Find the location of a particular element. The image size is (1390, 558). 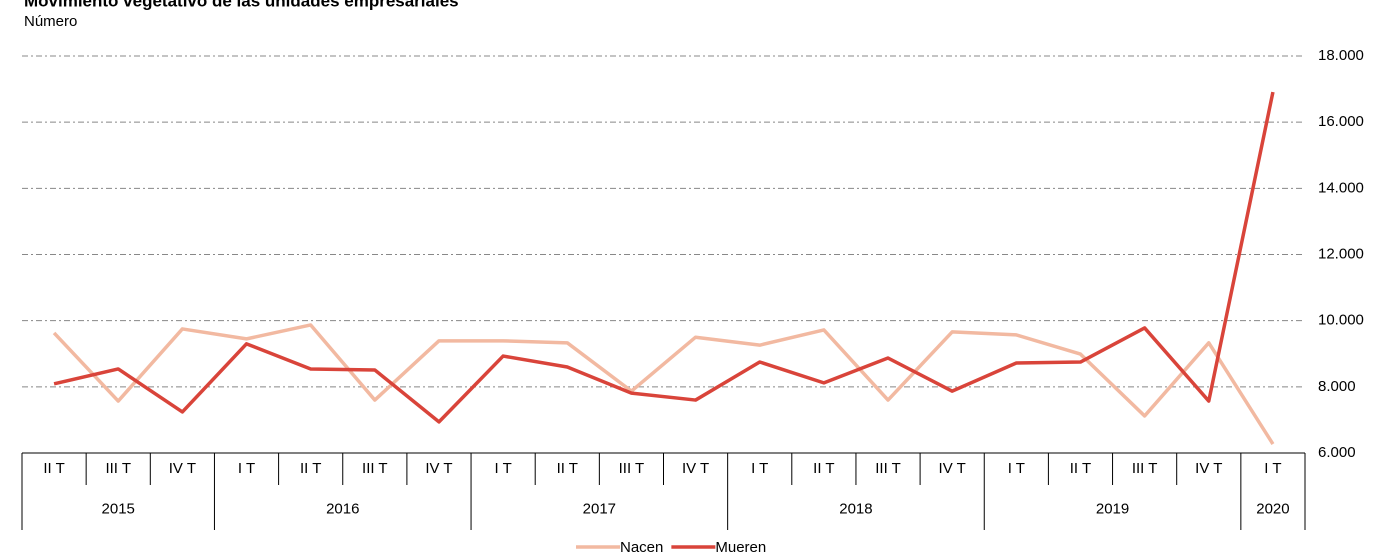

year-label: 2016 is located at coordinates (342, 508).